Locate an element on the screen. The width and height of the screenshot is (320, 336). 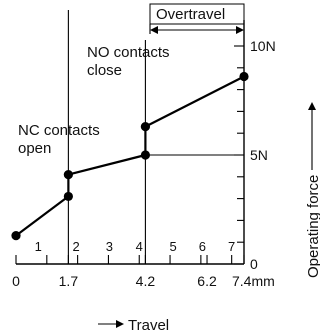
overtravel-arrow-left is located at coordinates (154, 30).